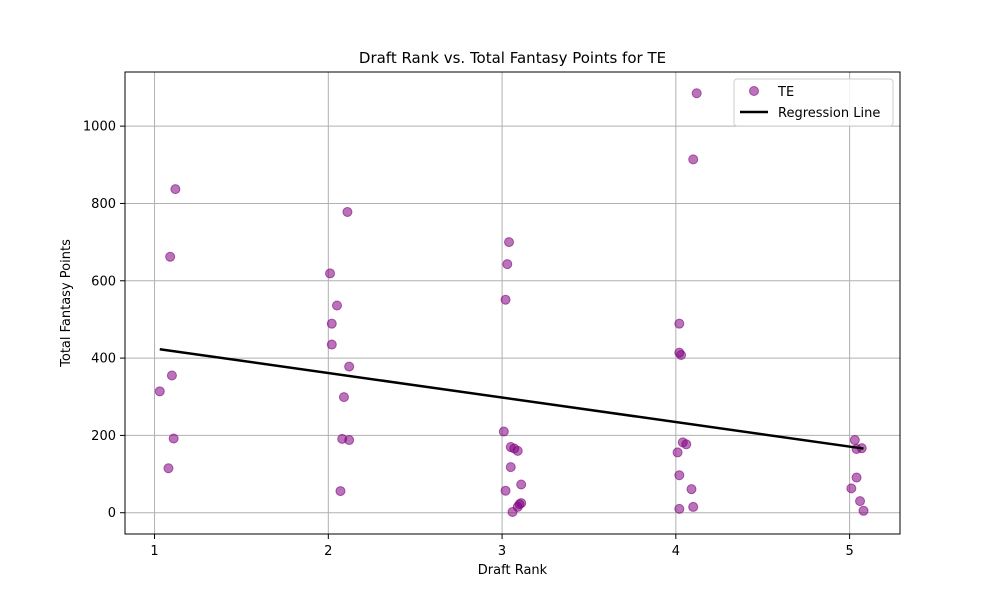 The height and width of the screenshot is (600, 1000). Describe the element at coordinates (785, 92) in the screenshot. I see `legend-label-te: TE` at that location.